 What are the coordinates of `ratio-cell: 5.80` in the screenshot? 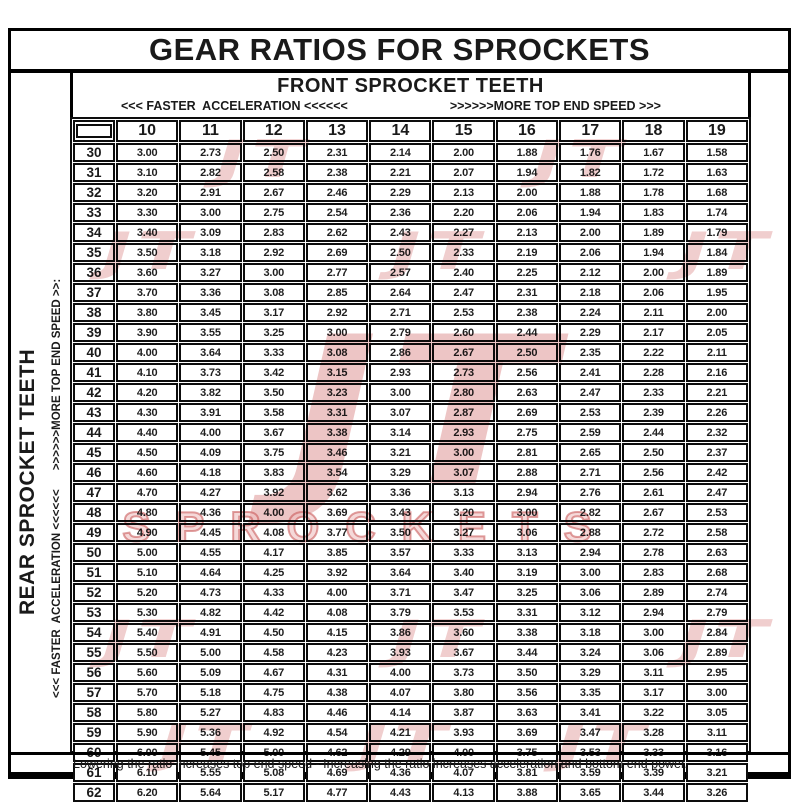 It's located at (147, 712).